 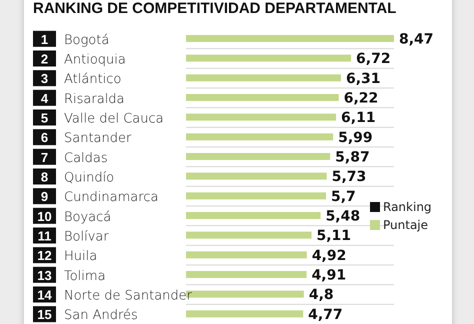 What do you see at coordinates (81, 256) in the screenshot?
I see `y-tick-label: Huila` at bounding box center [81, 256].